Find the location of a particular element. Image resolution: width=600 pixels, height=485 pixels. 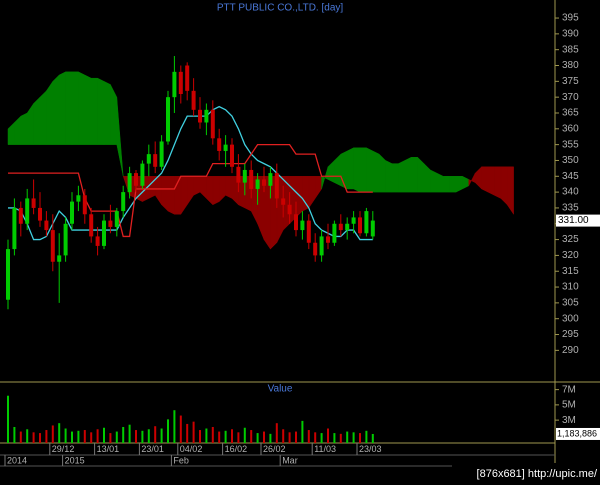

y-tick-label: 360 is located at coordinates (570, 128).